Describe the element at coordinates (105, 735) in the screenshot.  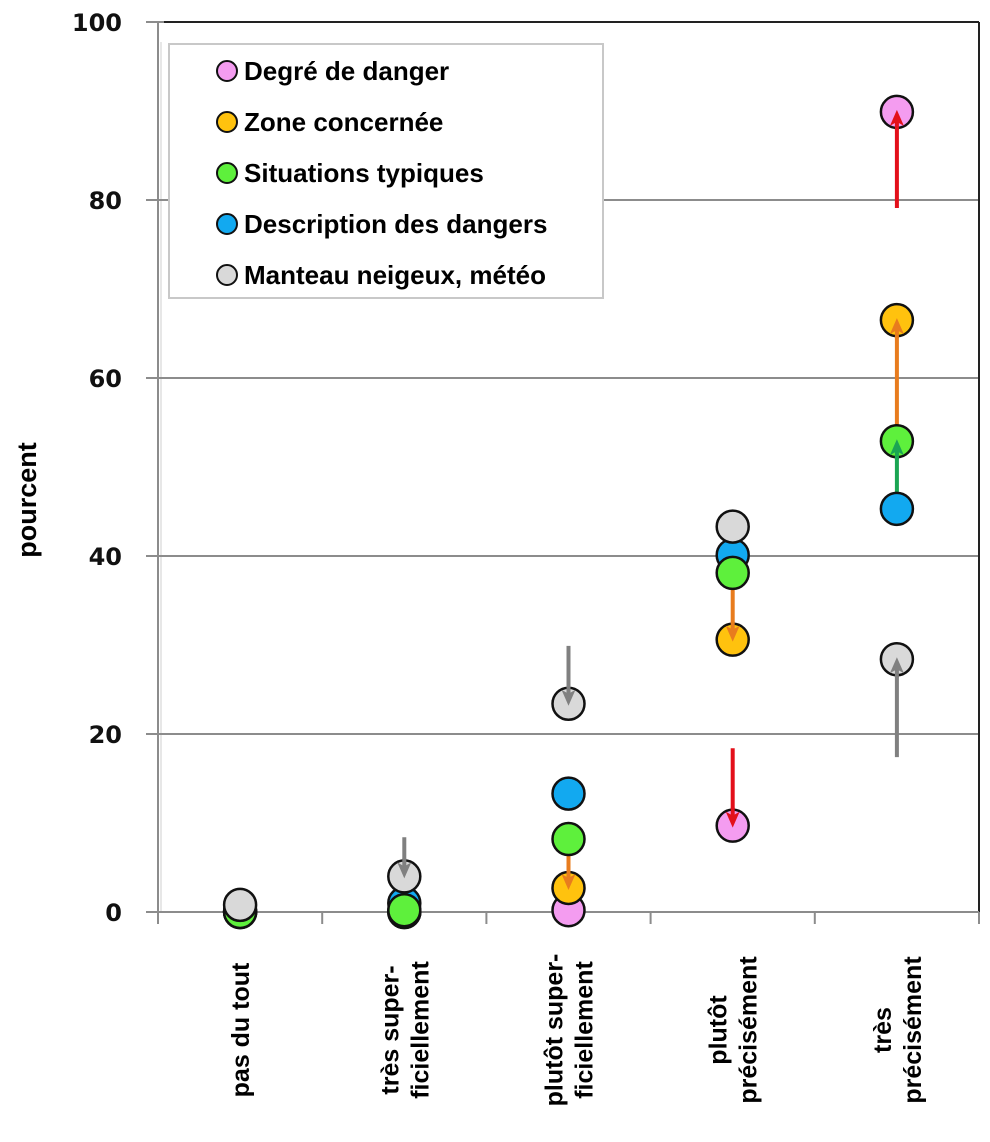
I see `y-tick-label: 20` at that location.